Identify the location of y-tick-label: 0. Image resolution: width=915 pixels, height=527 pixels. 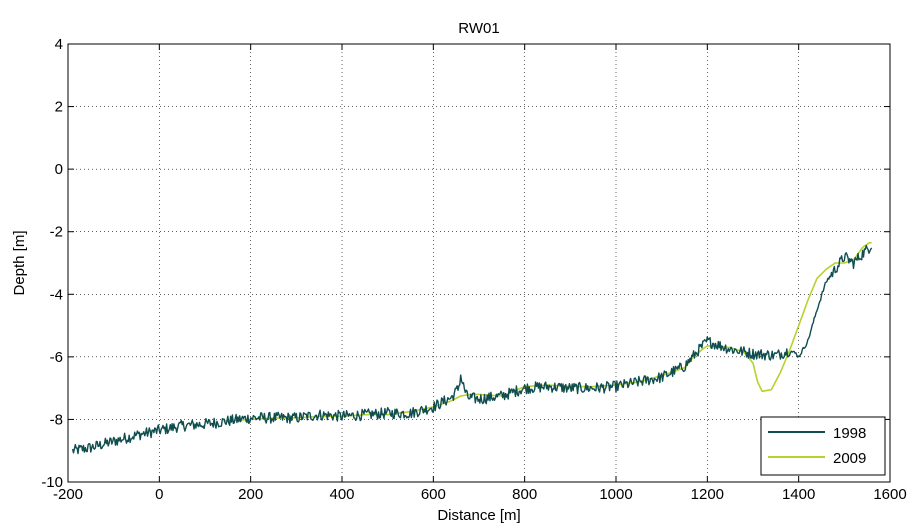
(59, 169).